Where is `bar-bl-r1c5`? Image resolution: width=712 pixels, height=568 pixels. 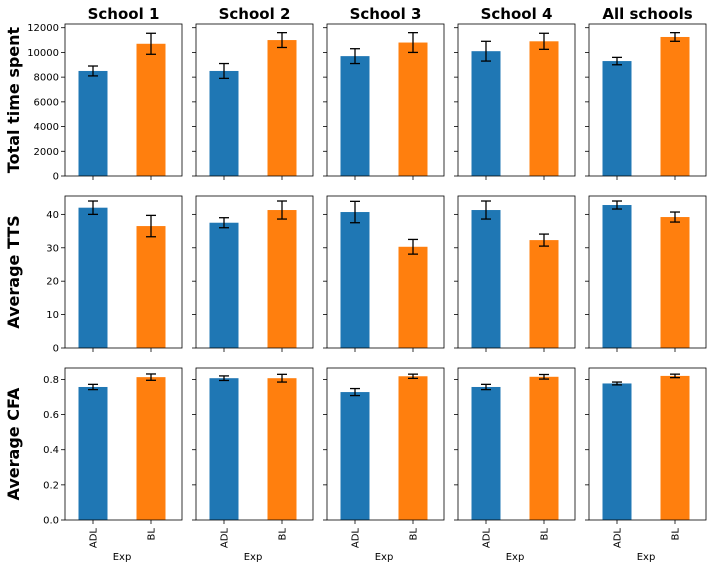
bar-bl-r1c5 is located at coordinates (675, 106).